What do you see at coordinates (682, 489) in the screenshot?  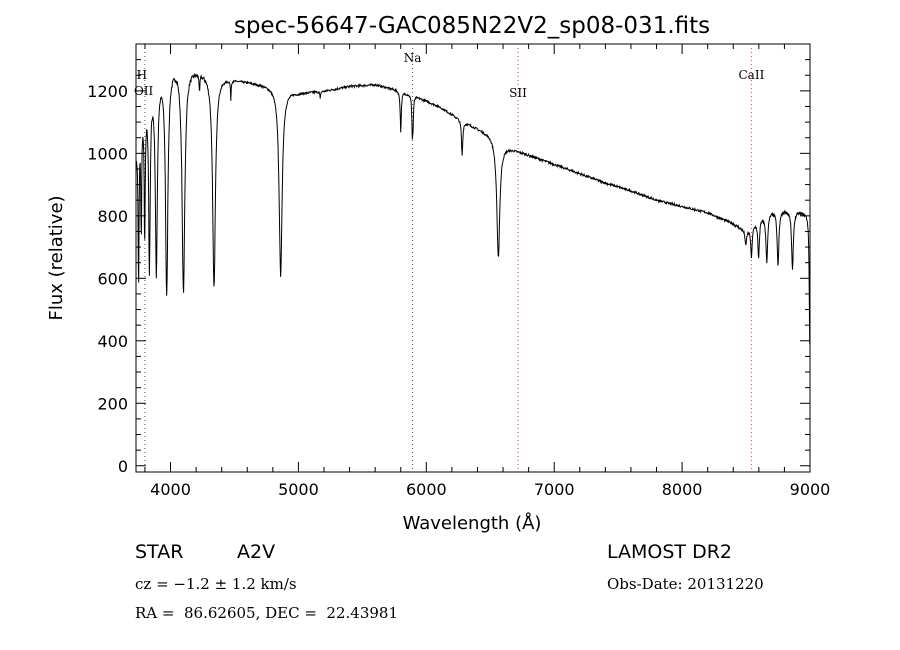 I see `x-tick-label: 8000` at bounding box center [682, 489].